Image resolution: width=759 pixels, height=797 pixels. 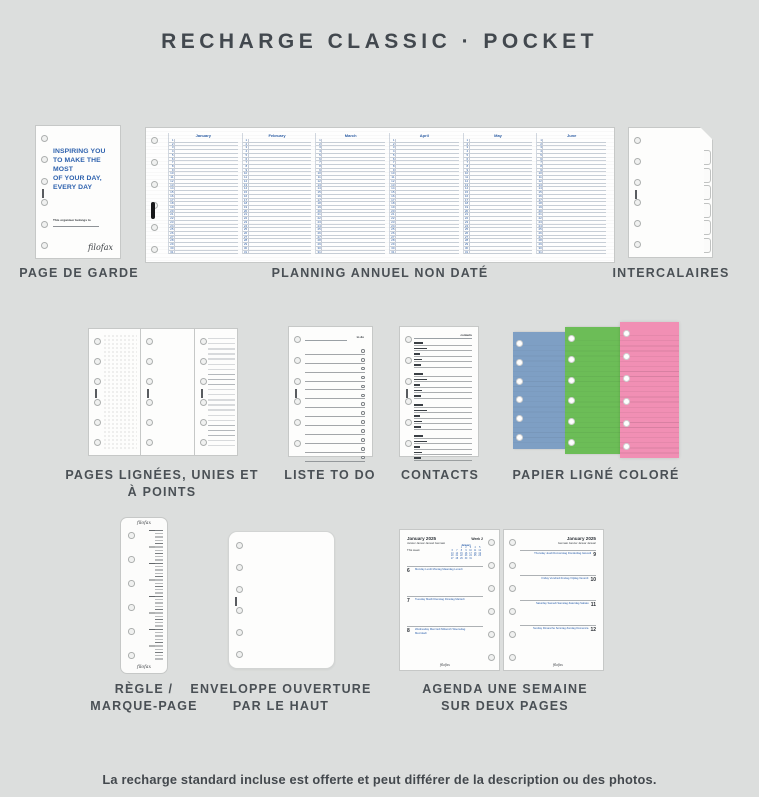 What do you see at coordinates (572, 178) in the screenshot?
I see `planner-day-row: 11` at bounding box center [572, 178].